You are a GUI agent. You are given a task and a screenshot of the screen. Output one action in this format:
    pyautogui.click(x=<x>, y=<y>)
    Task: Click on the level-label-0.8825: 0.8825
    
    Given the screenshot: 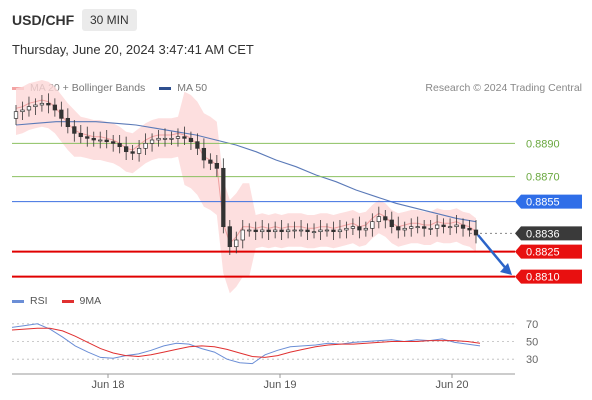 What is the action you would take?
    pyautogui.click(x=543, y=253)
    